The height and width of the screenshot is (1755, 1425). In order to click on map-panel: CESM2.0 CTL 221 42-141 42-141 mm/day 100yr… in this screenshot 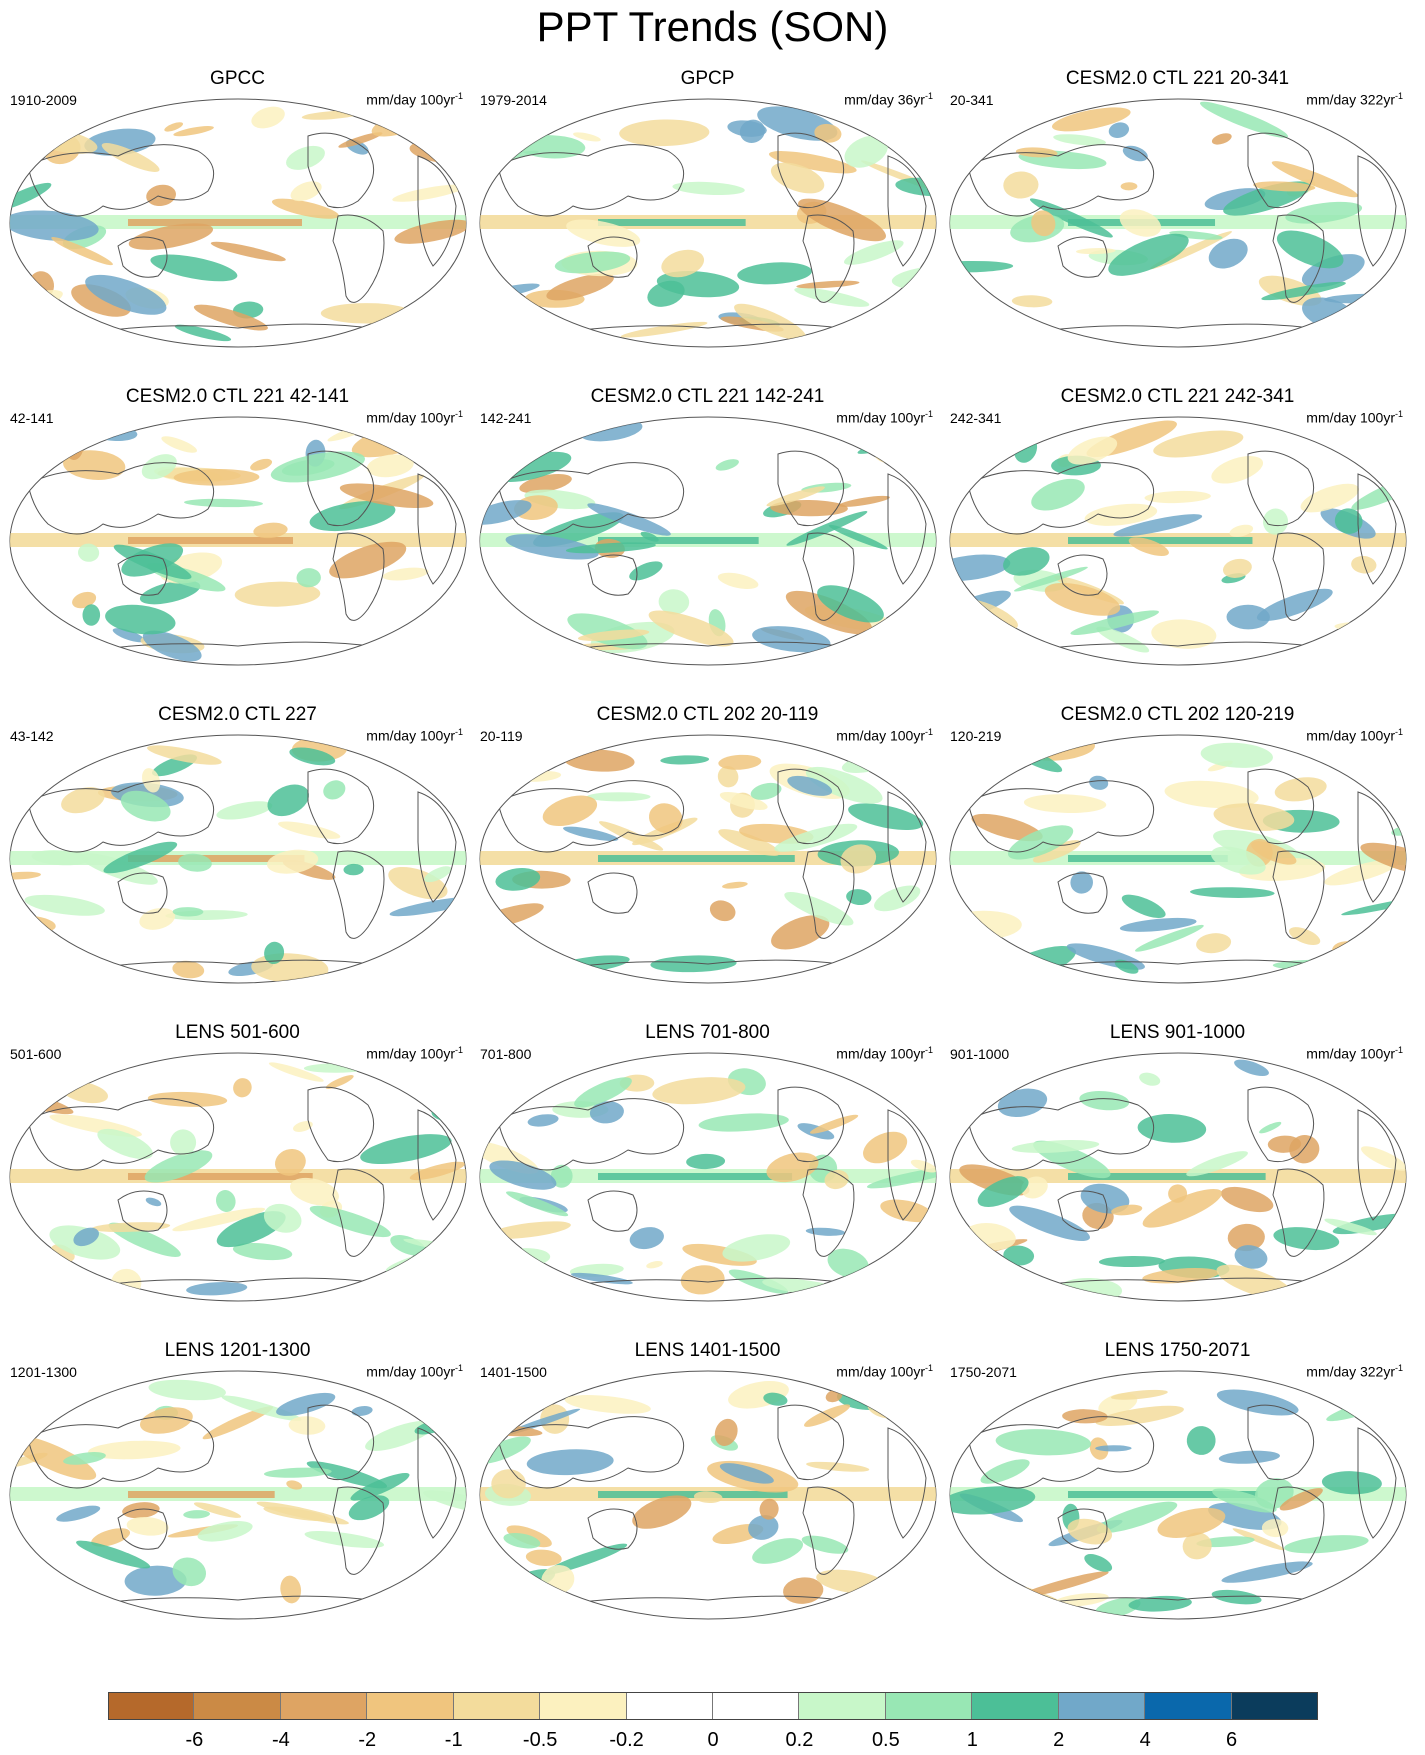, I will do `click(237, 492)`.